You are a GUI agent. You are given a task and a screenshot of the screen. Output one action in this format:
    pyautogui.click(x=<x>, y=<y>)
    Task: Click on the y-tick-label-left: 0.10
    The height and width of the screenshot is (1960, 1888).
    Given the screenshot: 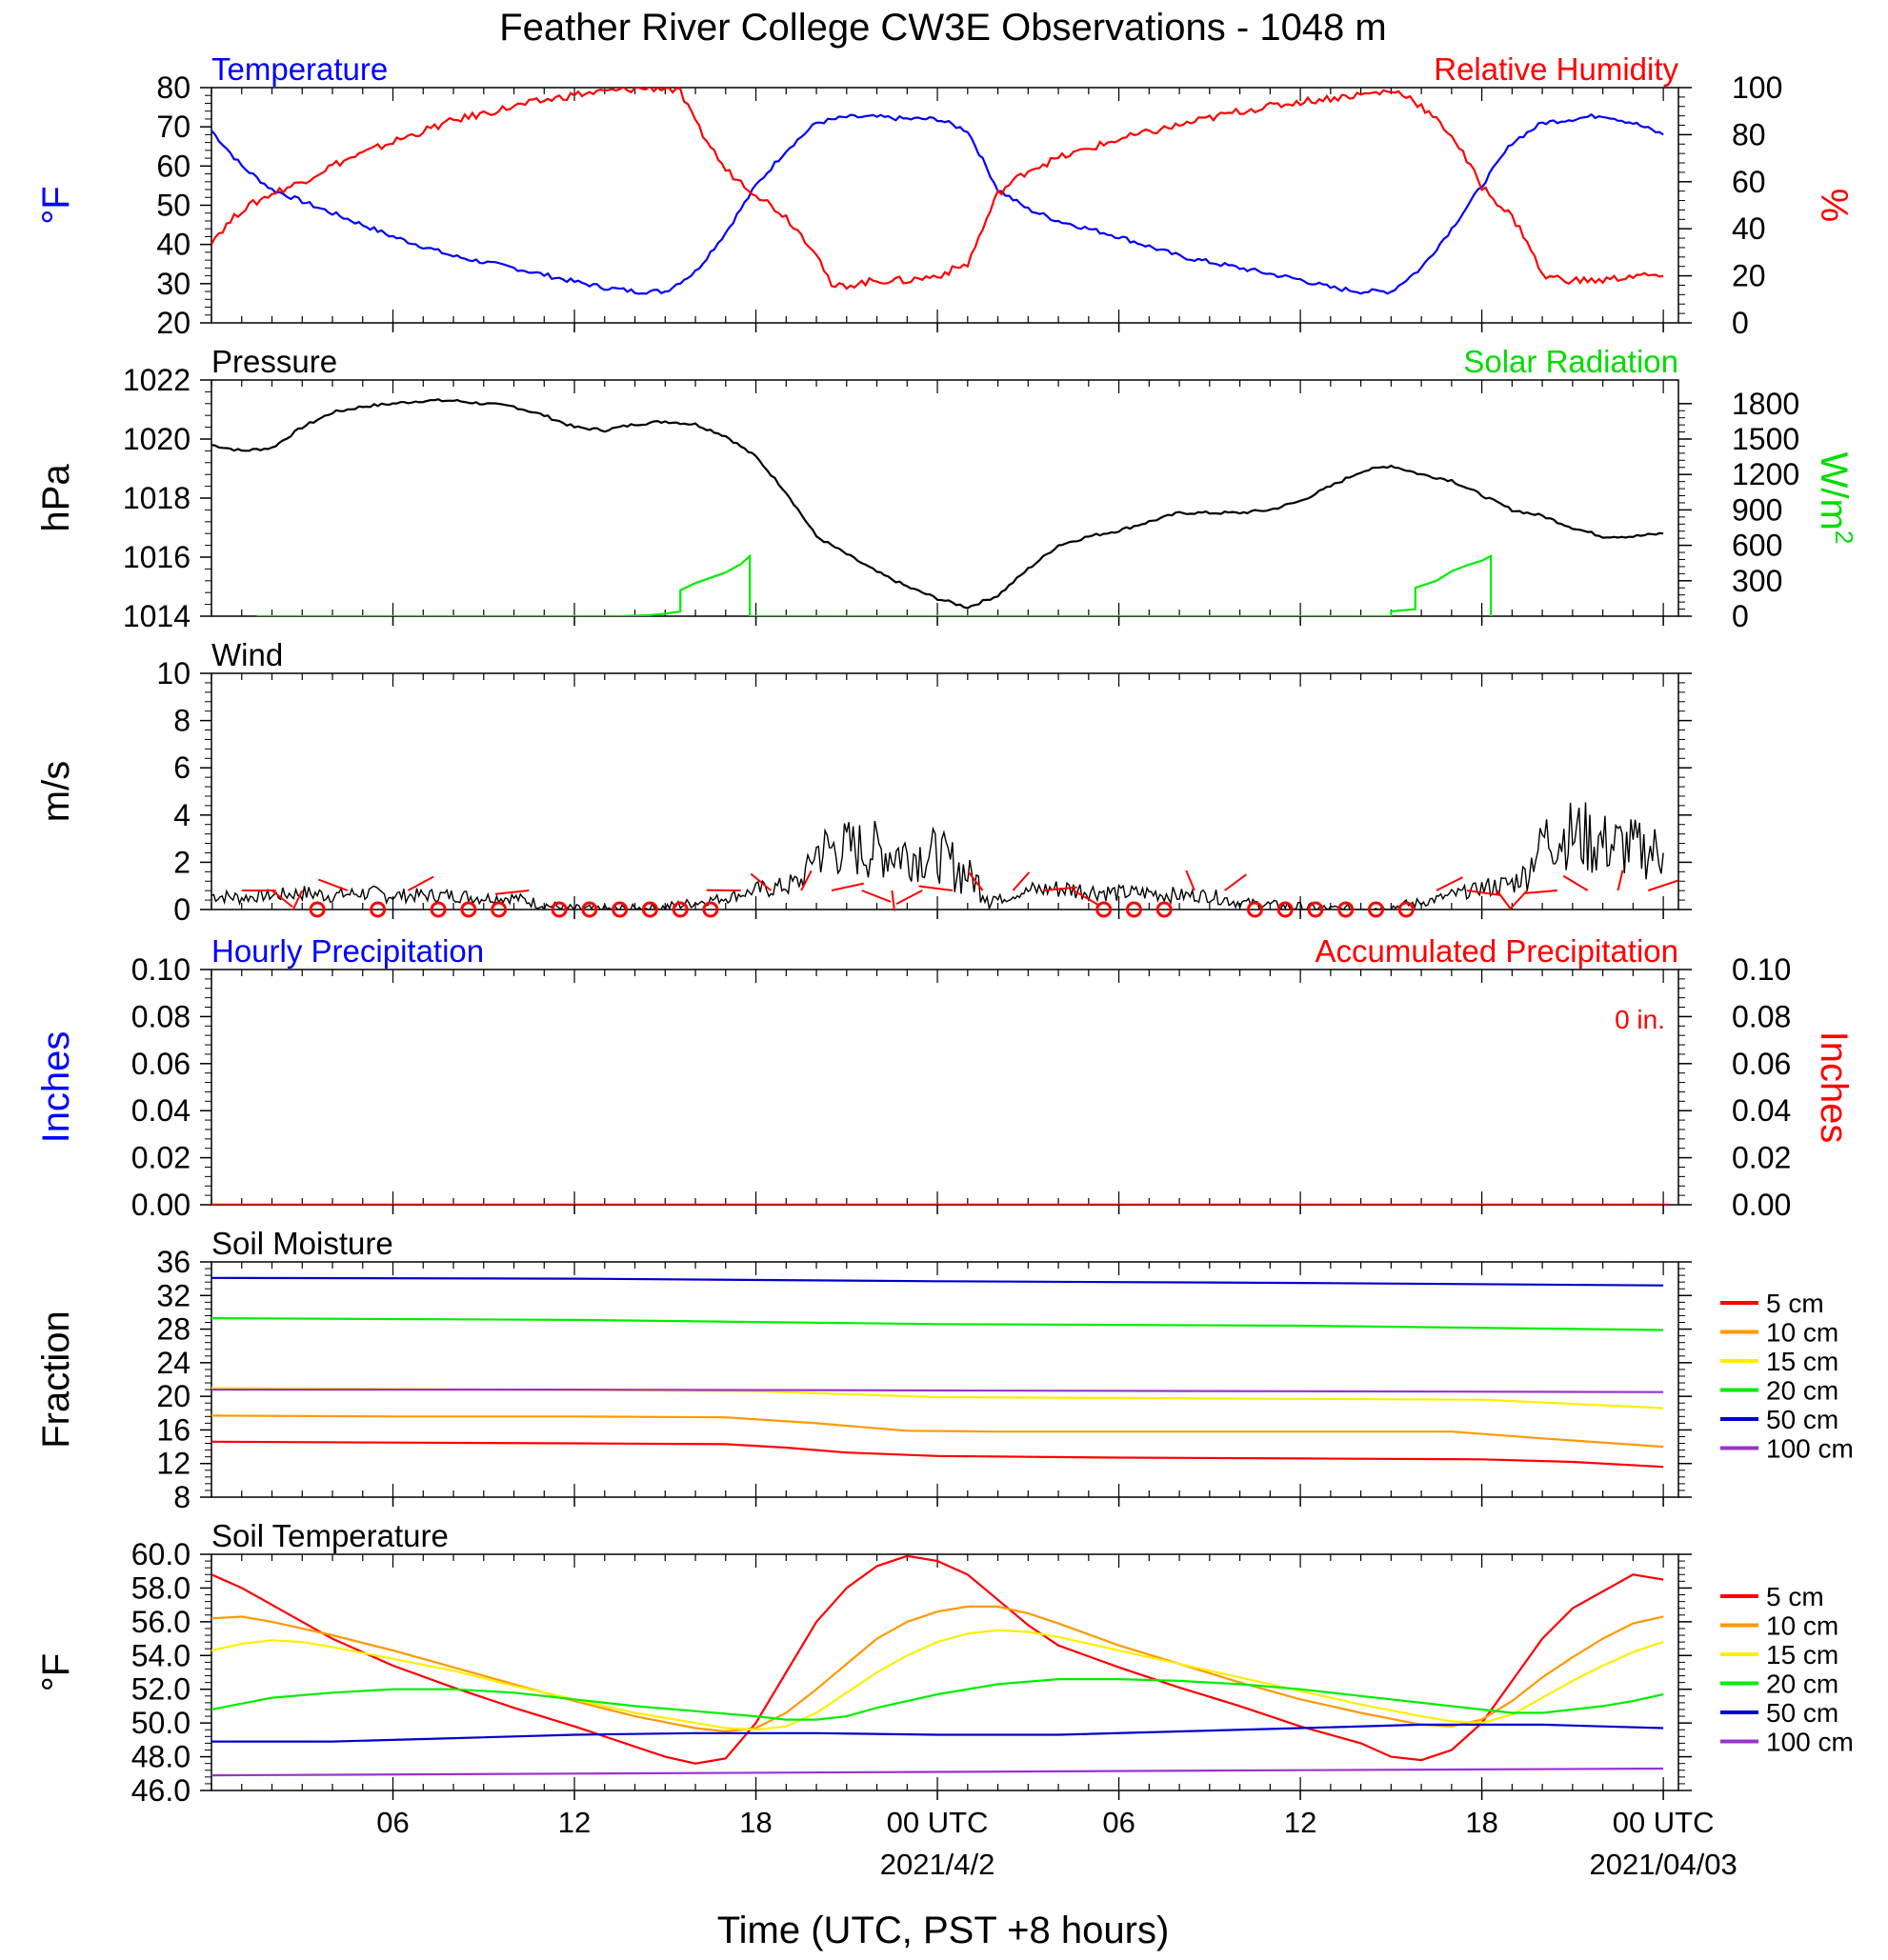 What is the action you would take?
    pyautogui.click(x=161, y=969)
    